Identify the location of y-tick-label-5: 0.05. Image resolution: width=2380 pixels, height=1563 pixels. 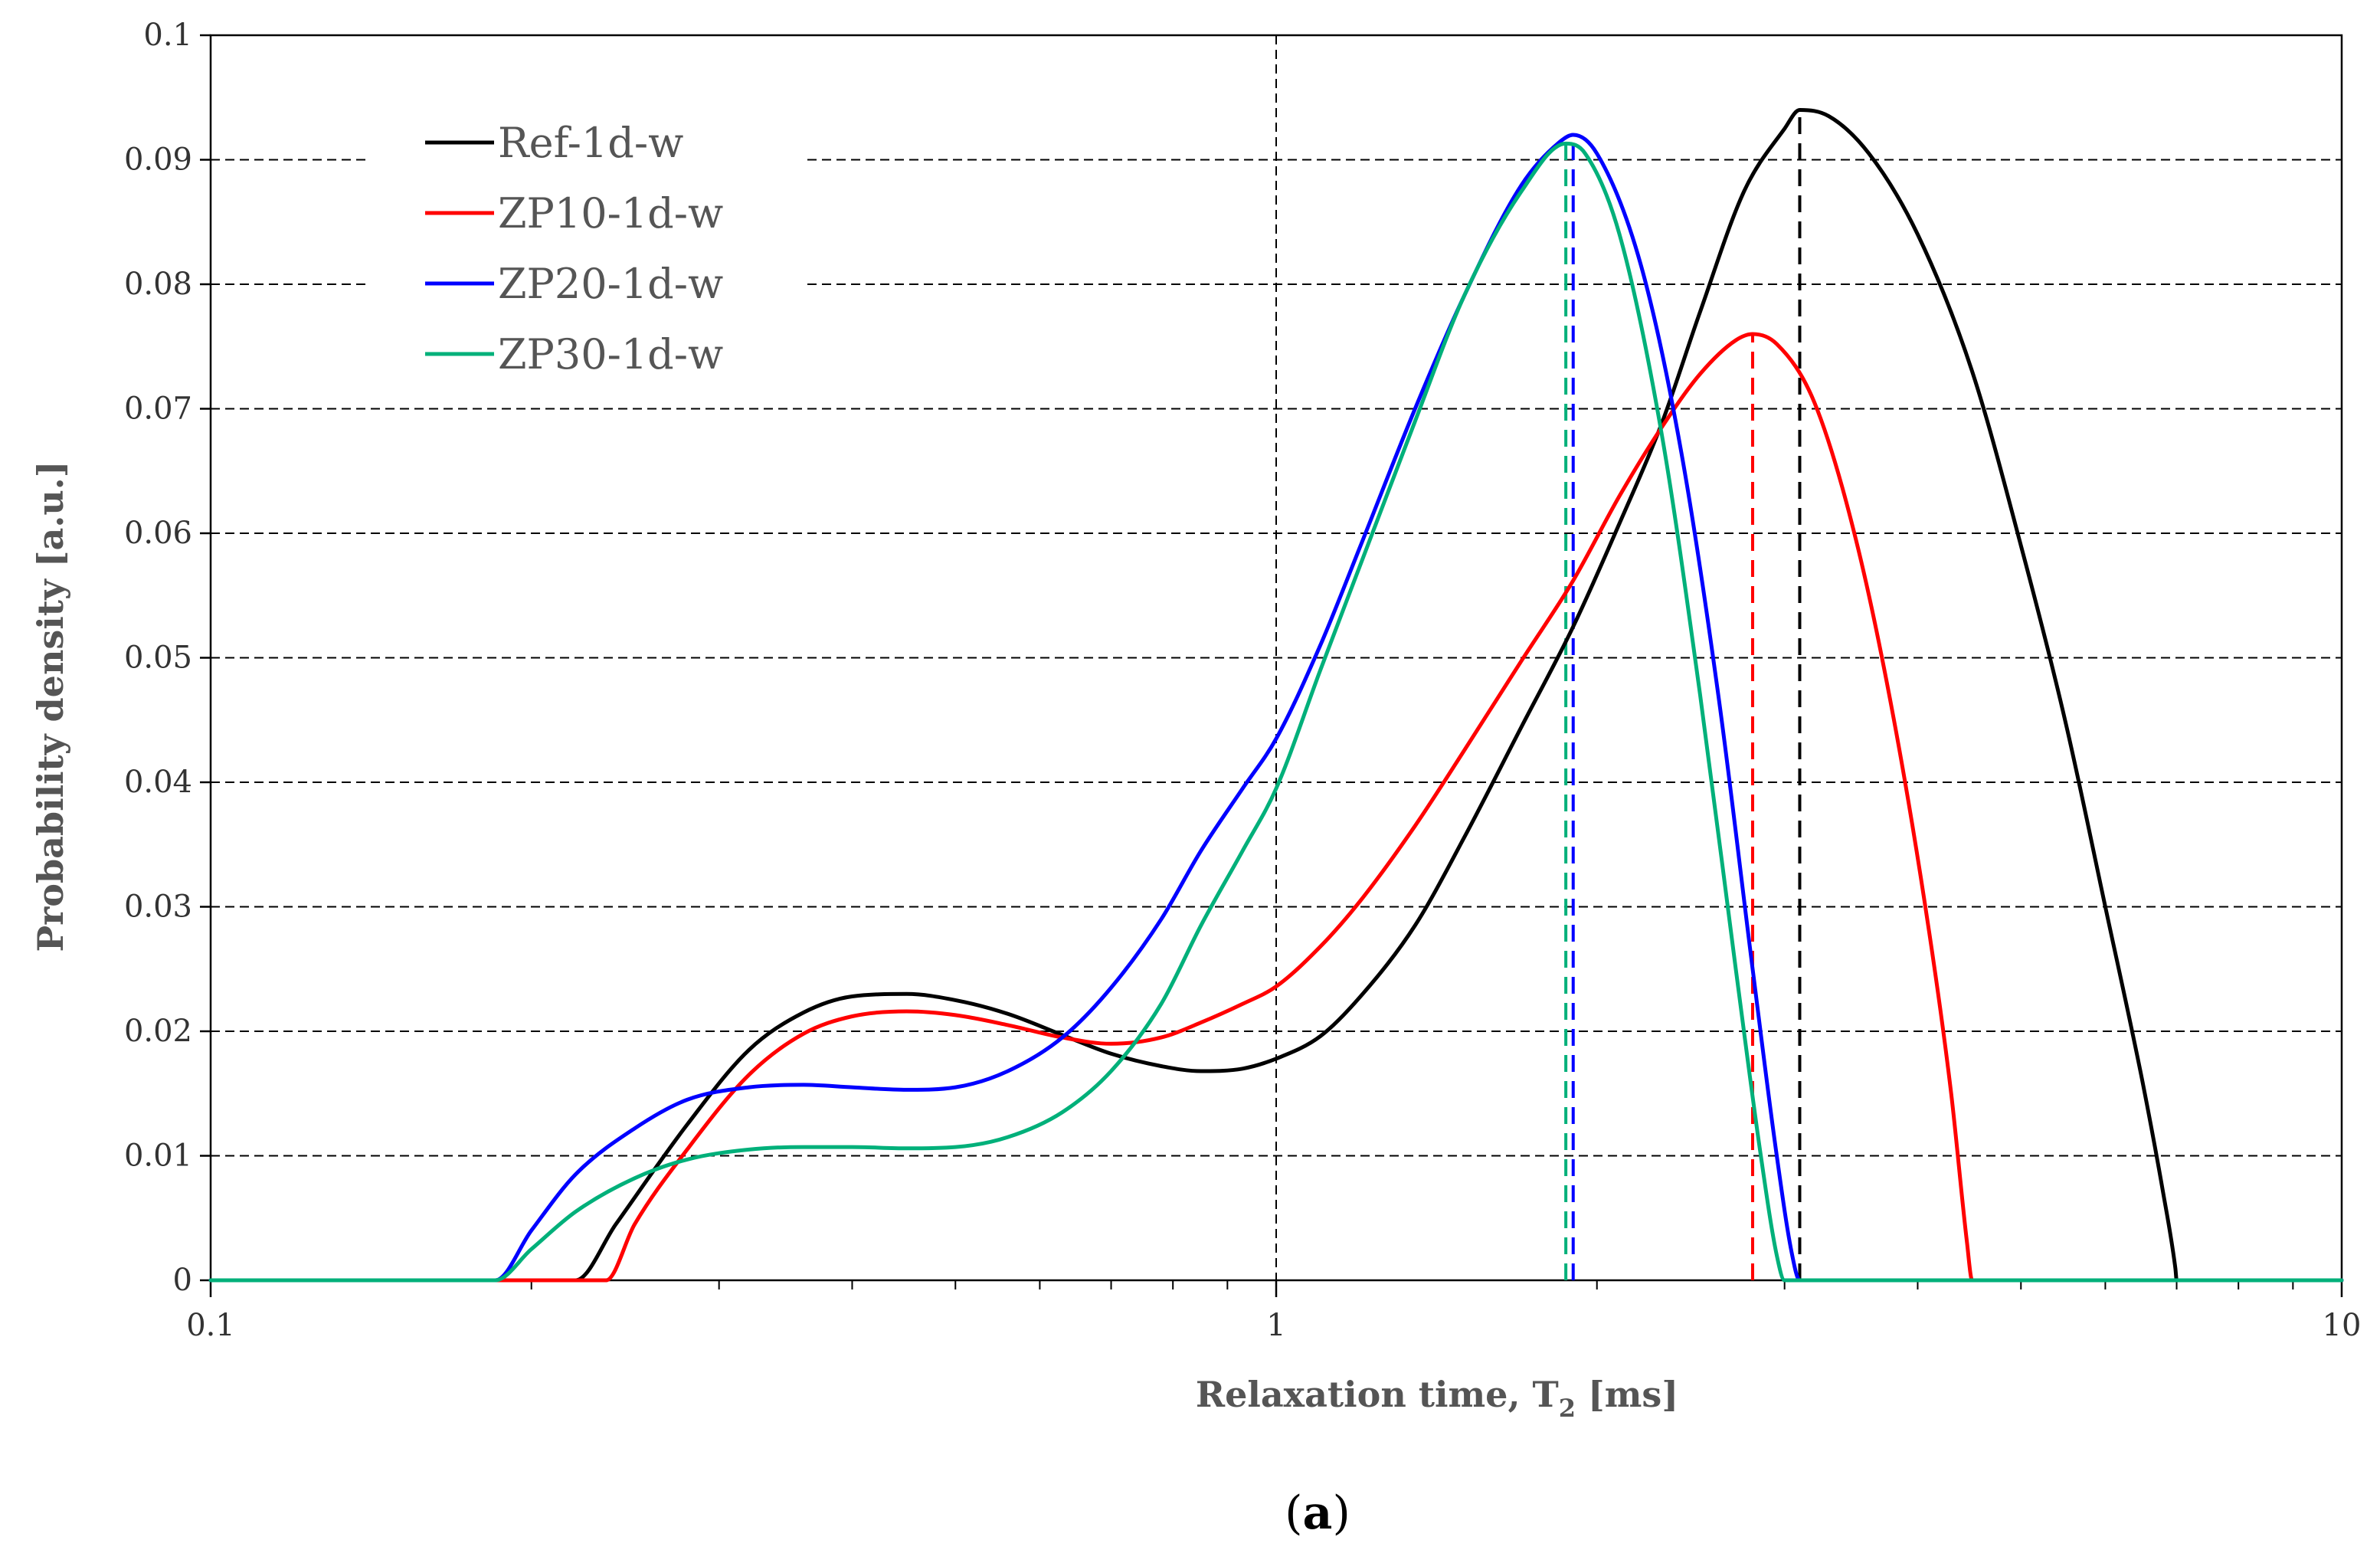
(158, 659).